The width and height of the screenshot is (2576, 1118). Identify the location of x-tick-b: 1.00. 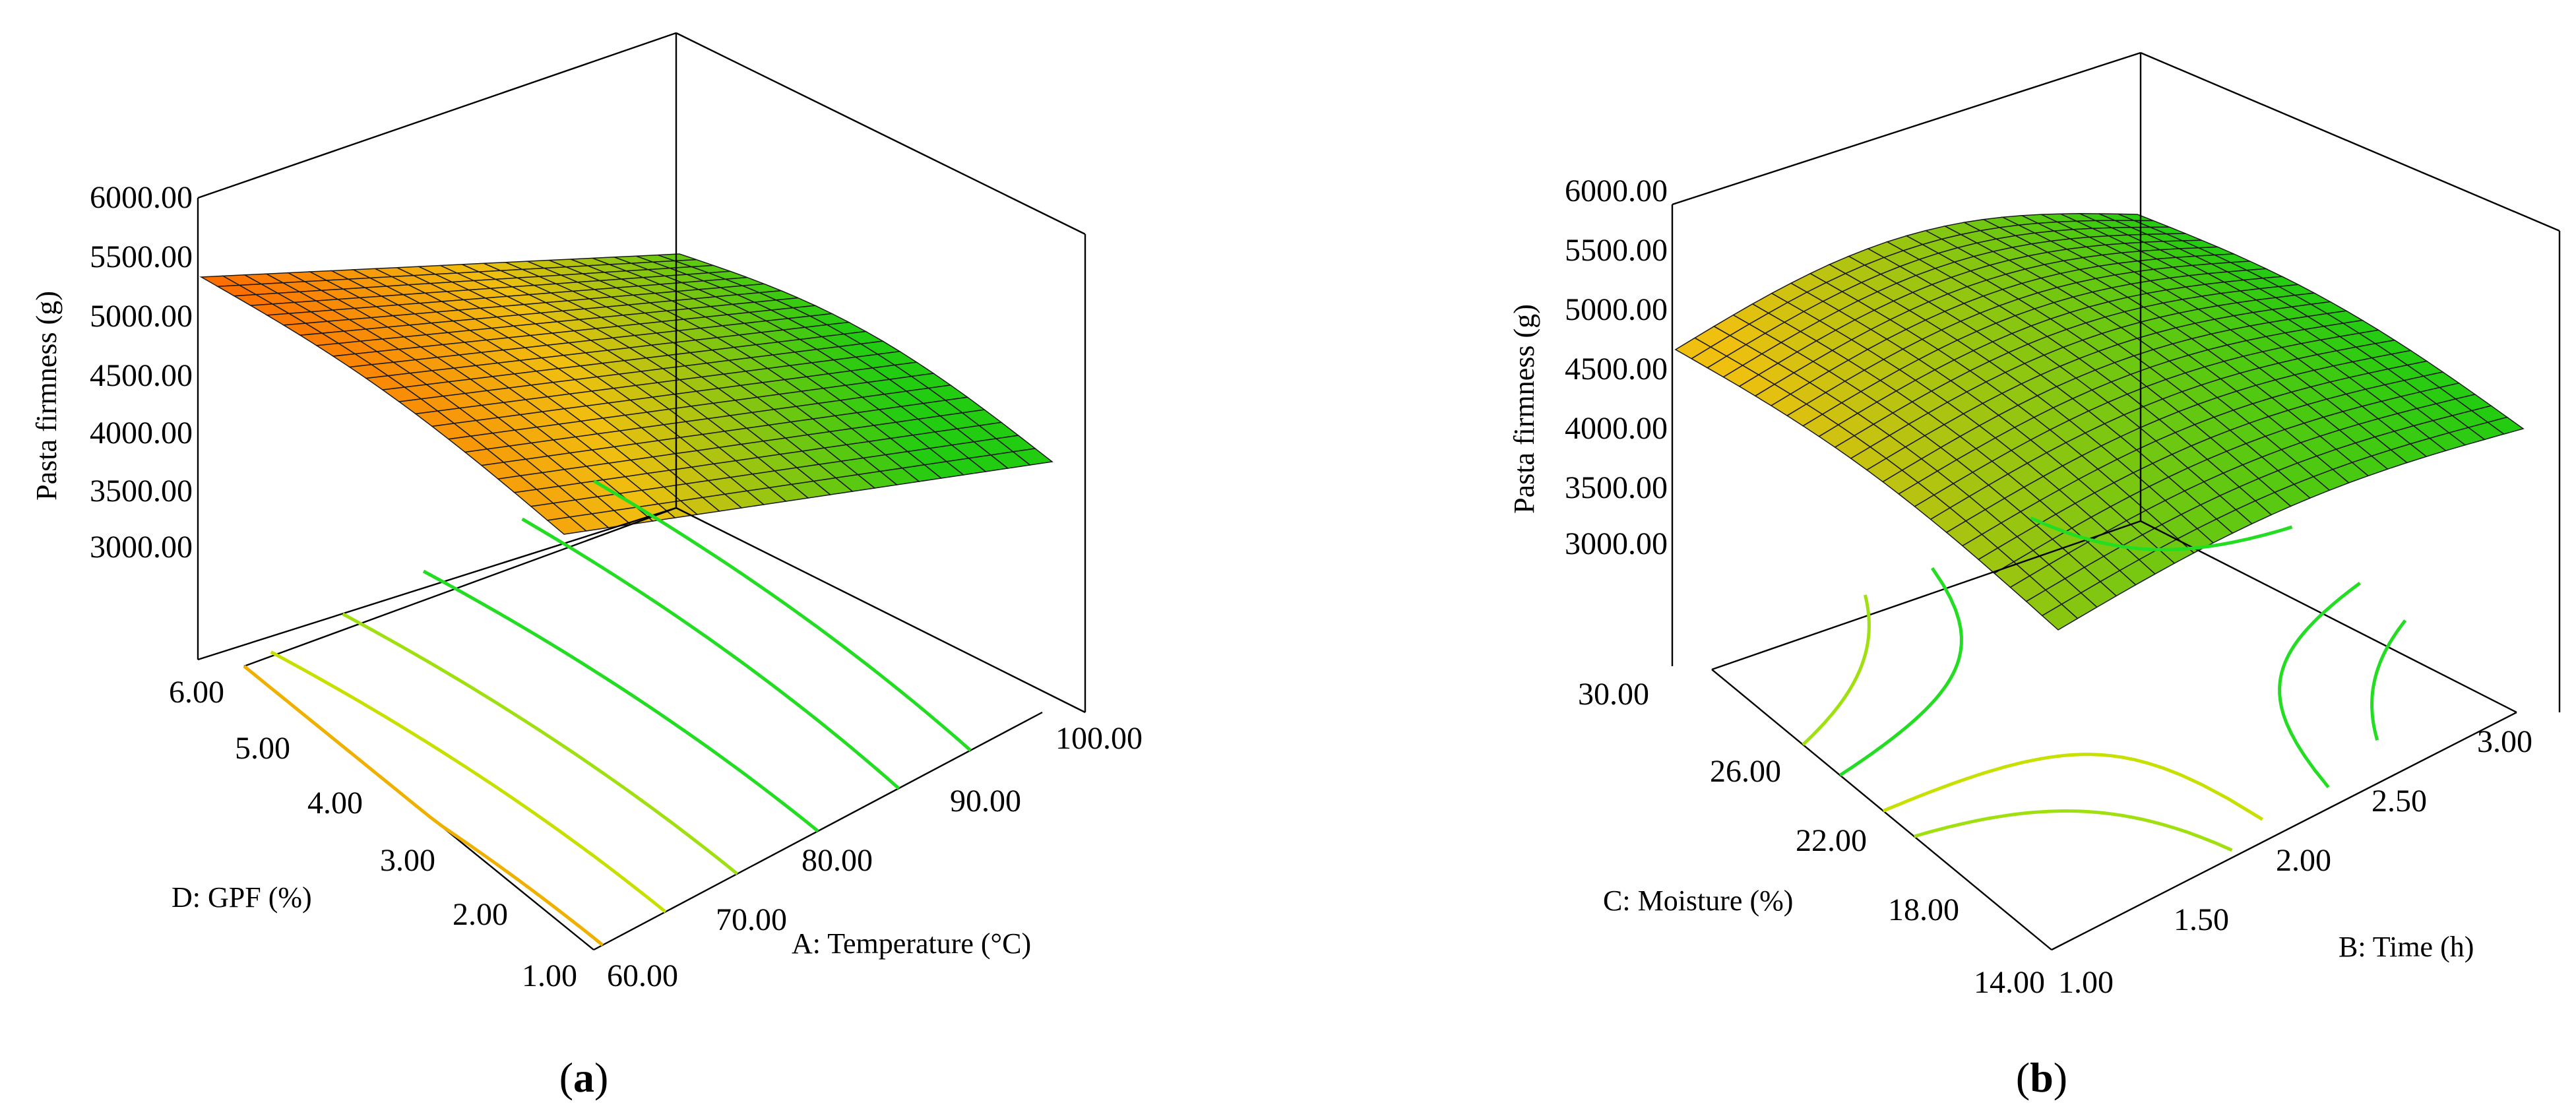
(2086, 982).